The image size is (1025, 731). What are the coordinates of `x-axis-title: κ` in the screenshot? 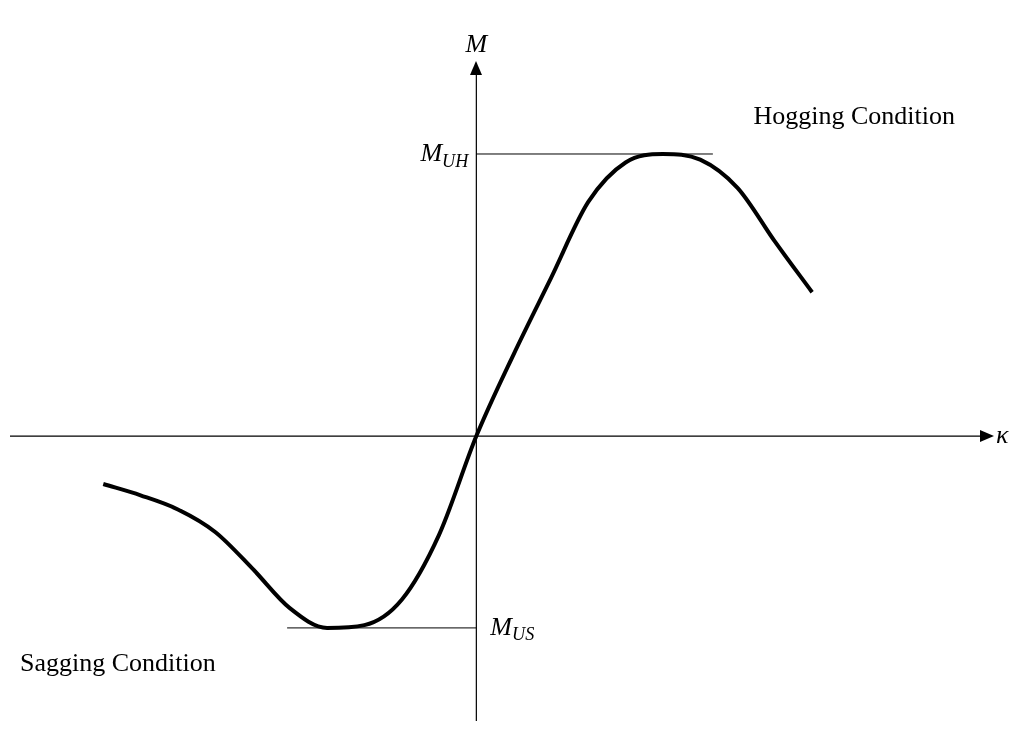 It's located at (1002, 434).